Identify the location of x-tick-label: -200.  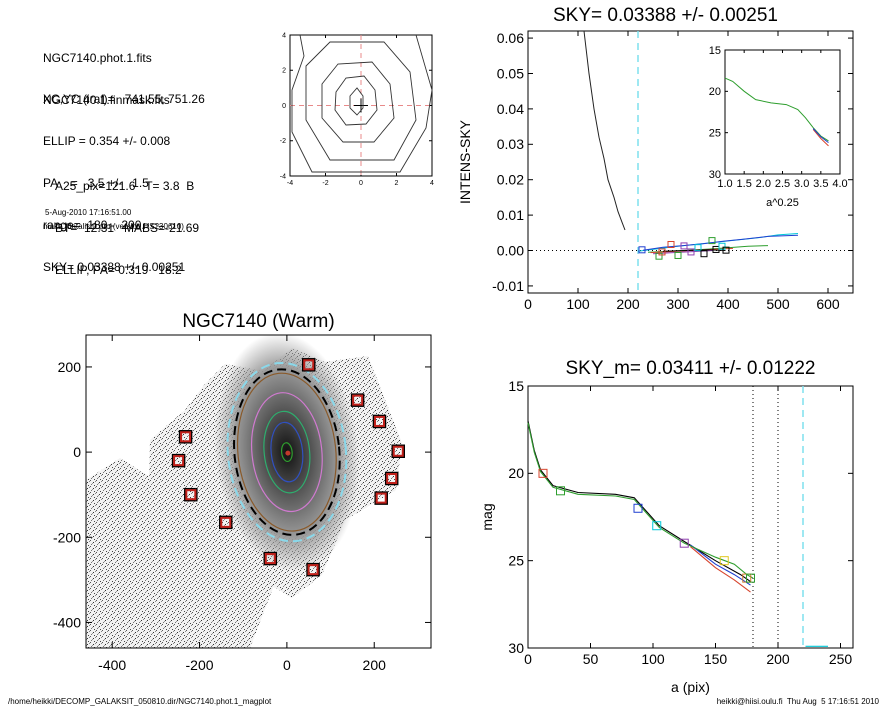
(200, 665).